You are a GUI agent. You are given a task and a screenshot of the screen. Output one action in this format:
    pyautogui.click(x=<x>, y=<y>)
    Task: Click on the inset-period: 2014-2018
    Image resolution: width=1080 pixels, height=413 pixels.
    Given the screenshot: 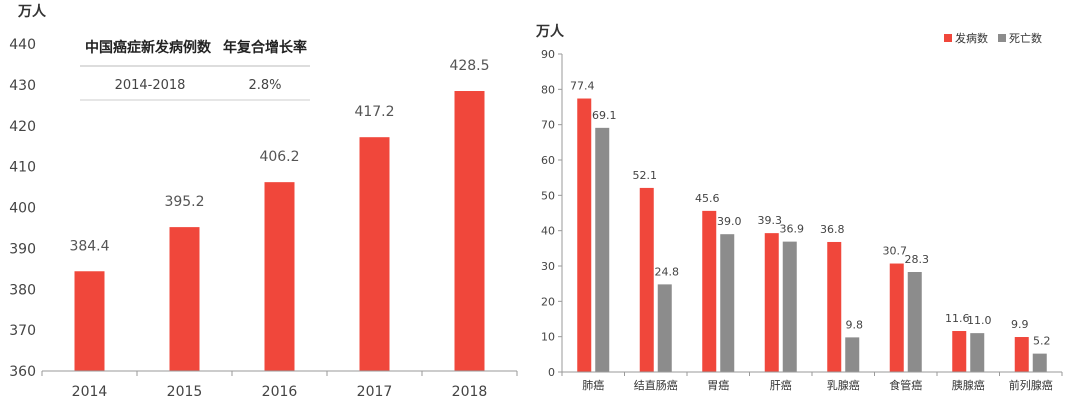 What is the action you would take?
    pyautogui.click(x=150, y=85)
    